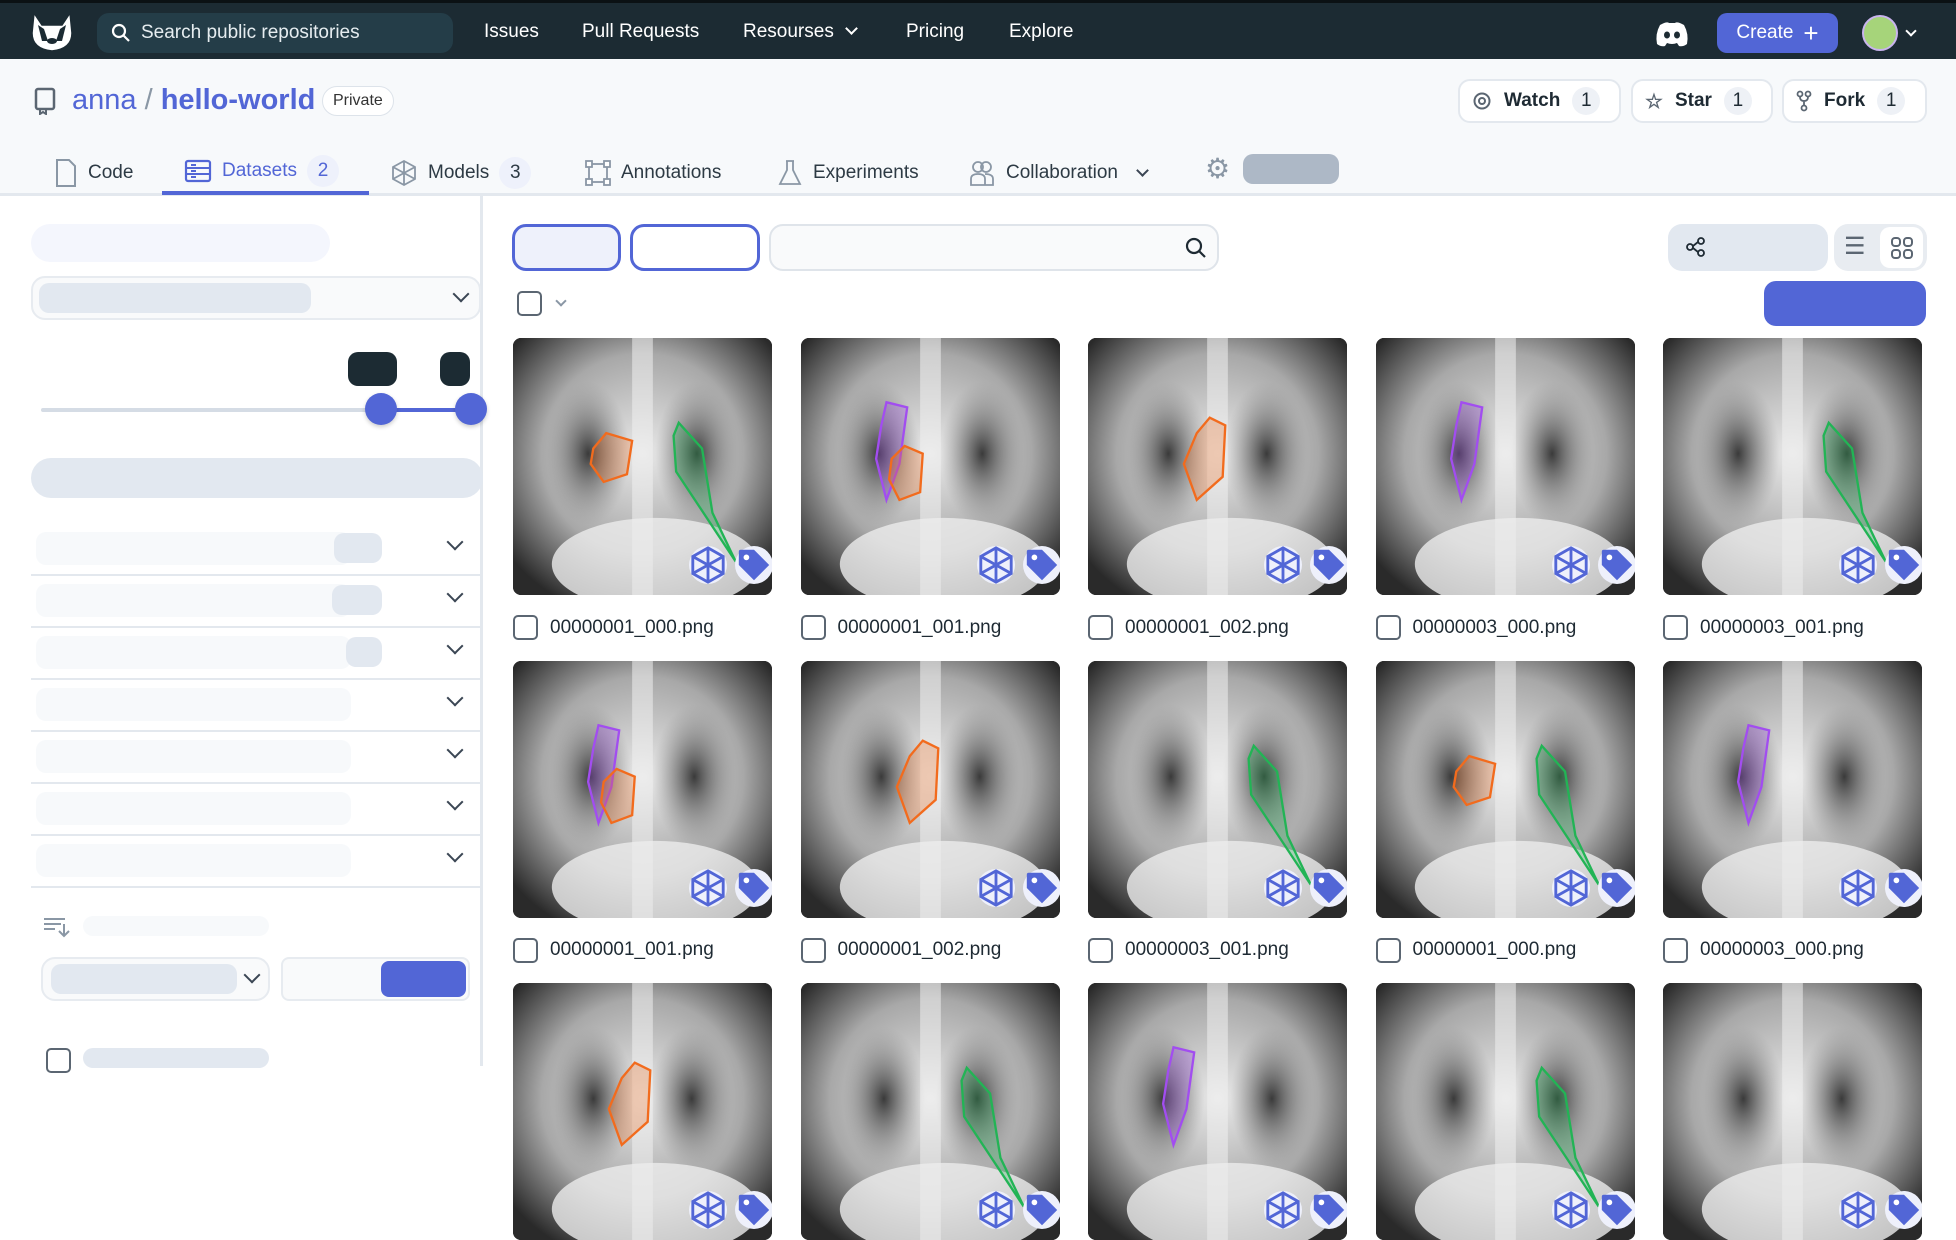  I want to click on nav-pricing: Pricing, so click(935, 31).